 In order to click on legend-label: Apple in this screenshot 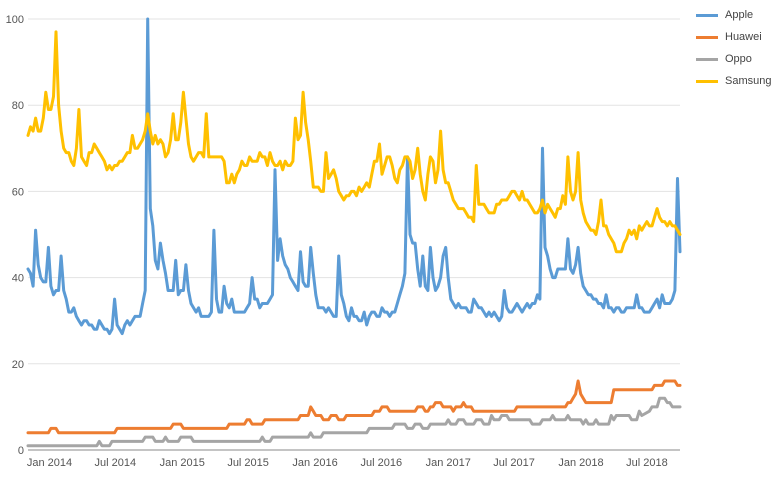, I will do `click(739, 15)`.